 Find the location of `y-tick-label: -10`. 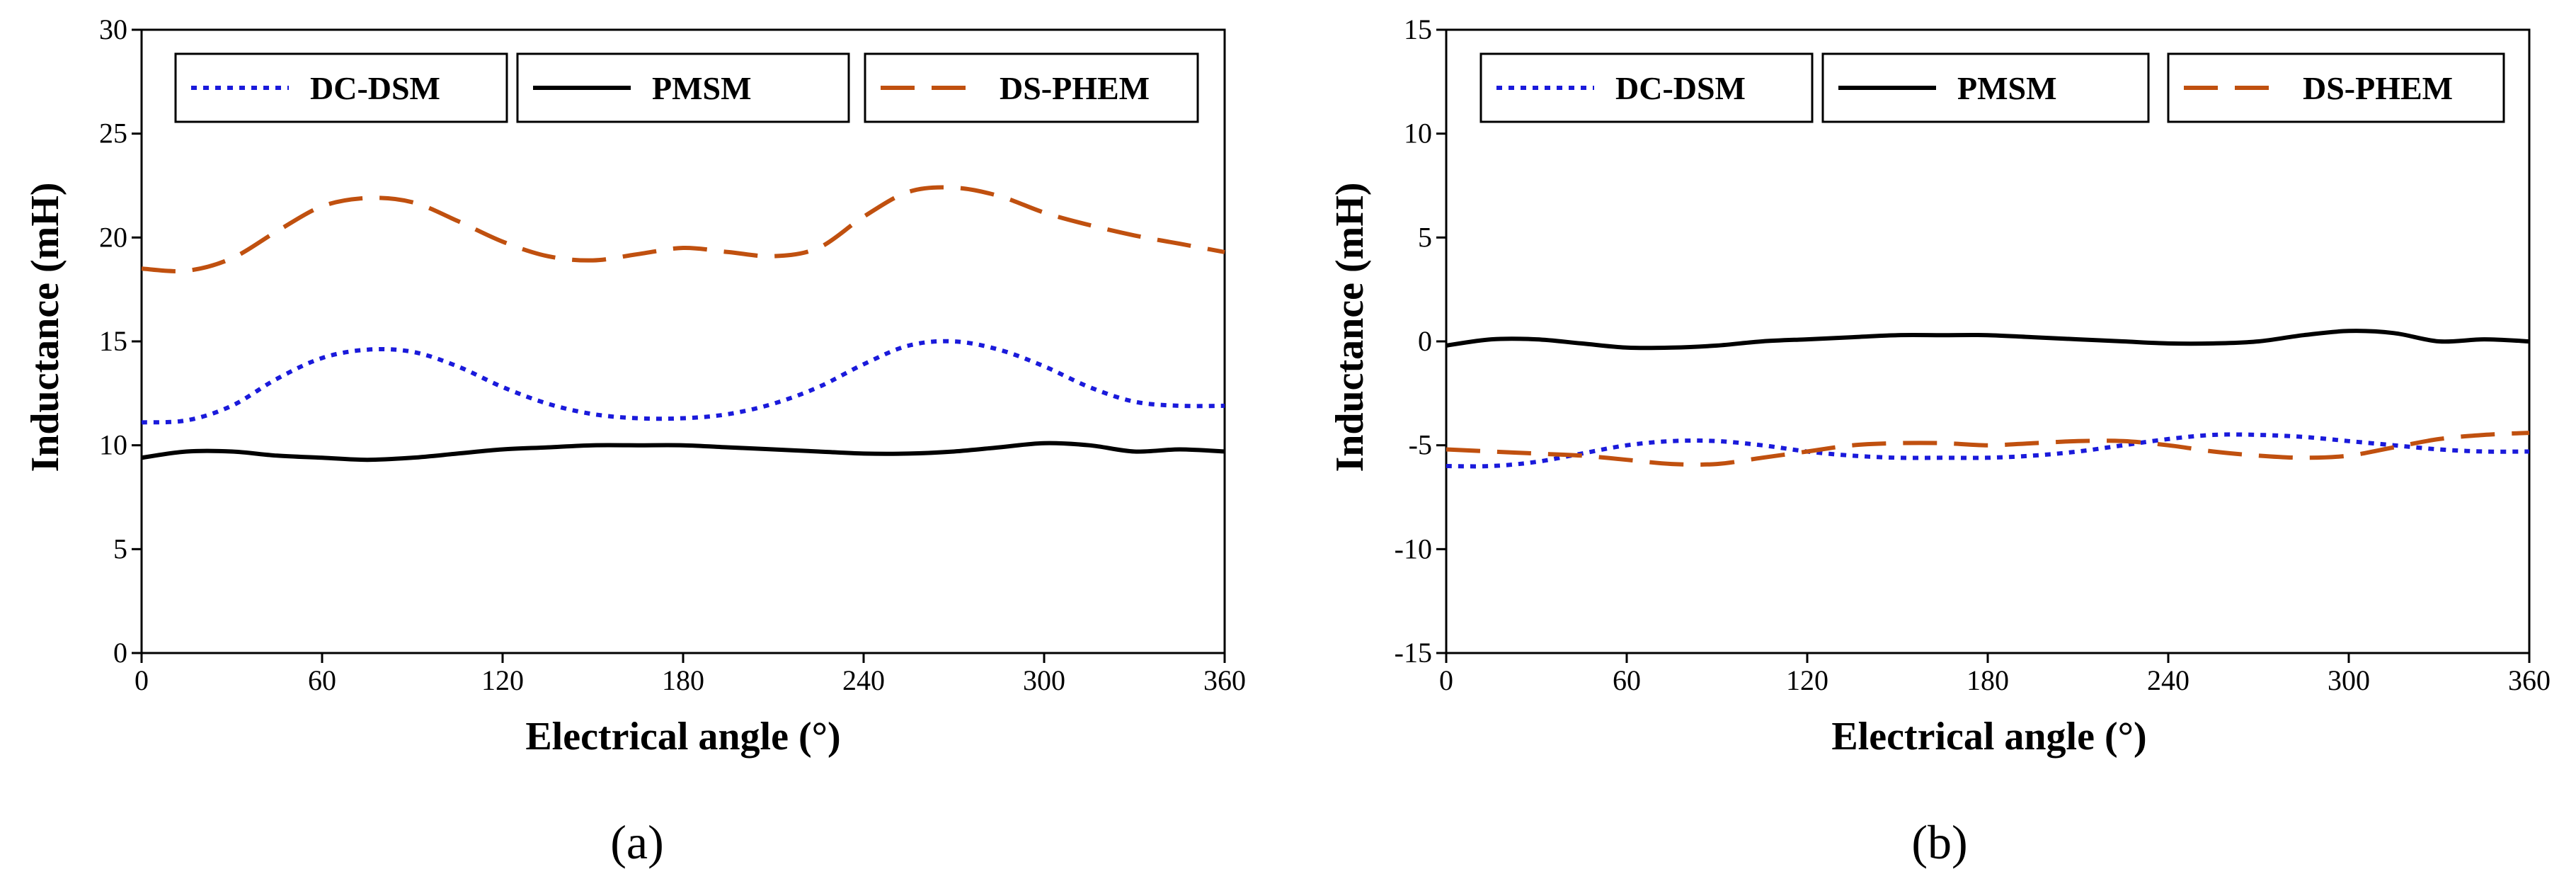

y-tick-label: -10 is located at coordinates (1413, 548).